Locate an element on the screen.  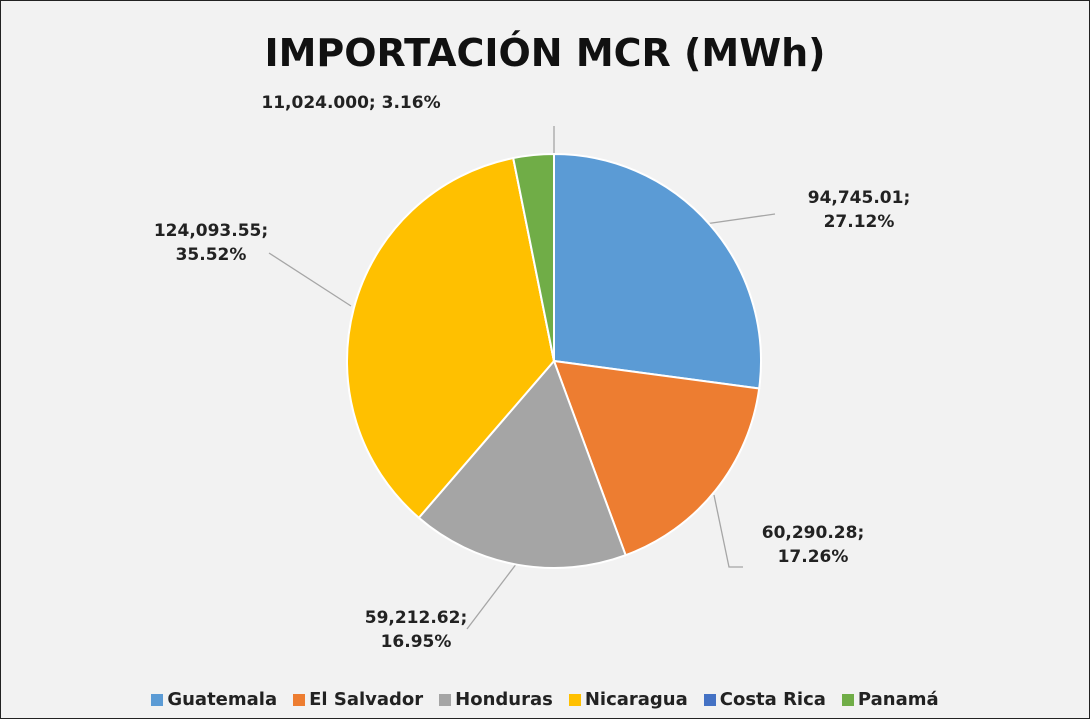
legend-label: Costa Rica is located at coordinates (772, 699).